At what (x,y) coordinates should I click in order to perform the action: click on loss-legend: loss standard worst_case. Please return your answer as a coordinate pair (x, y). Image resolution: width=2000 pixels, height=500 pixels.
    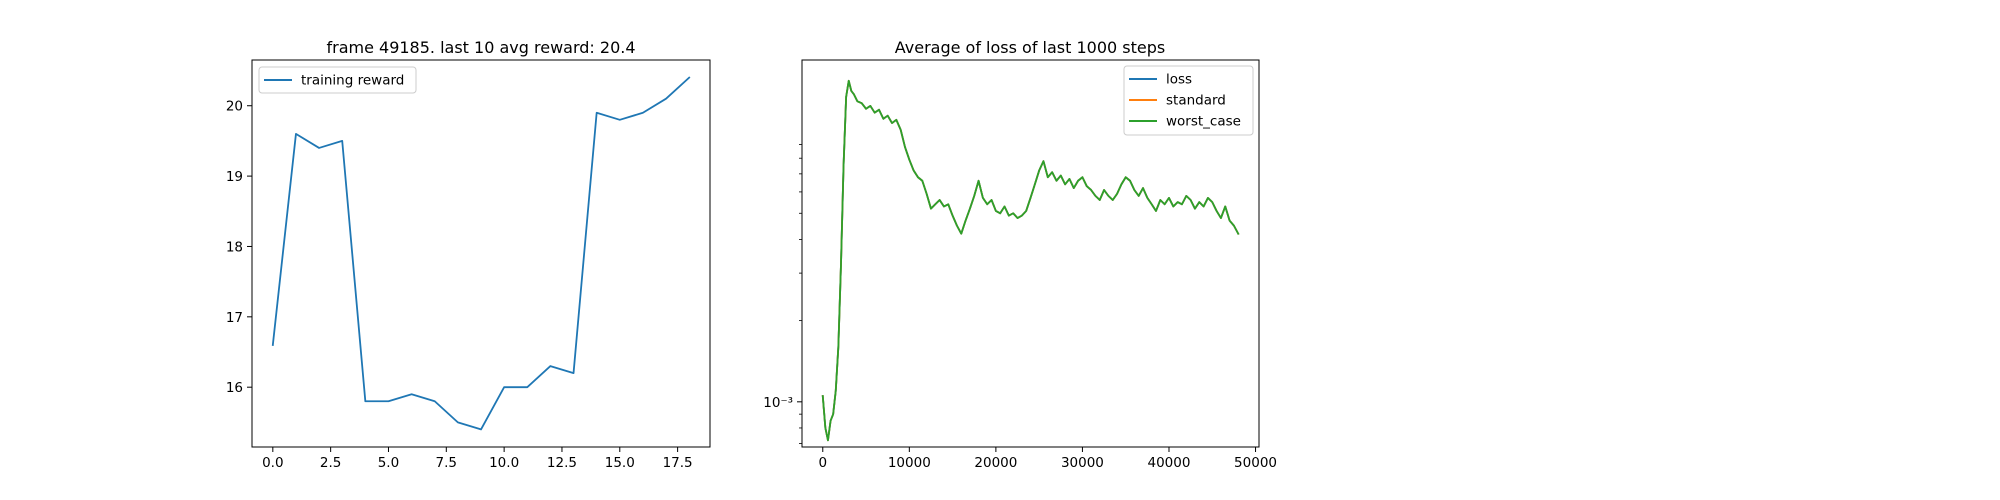
    Looking at the image, I should click on (1188, 100).